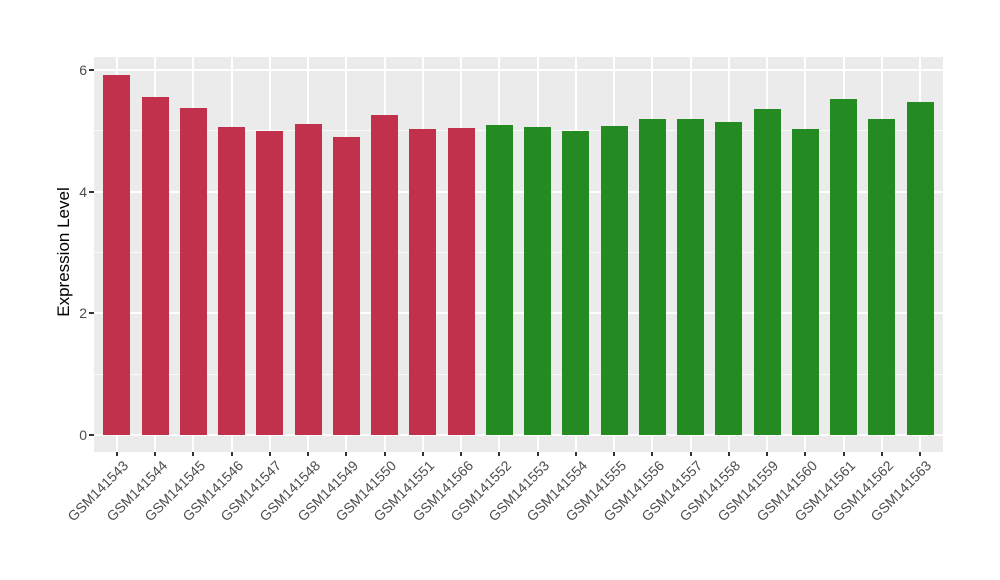 The width and height of the screenshot is (1000, 580). I want to click on y-tick-label: 0, so click(83, 435).